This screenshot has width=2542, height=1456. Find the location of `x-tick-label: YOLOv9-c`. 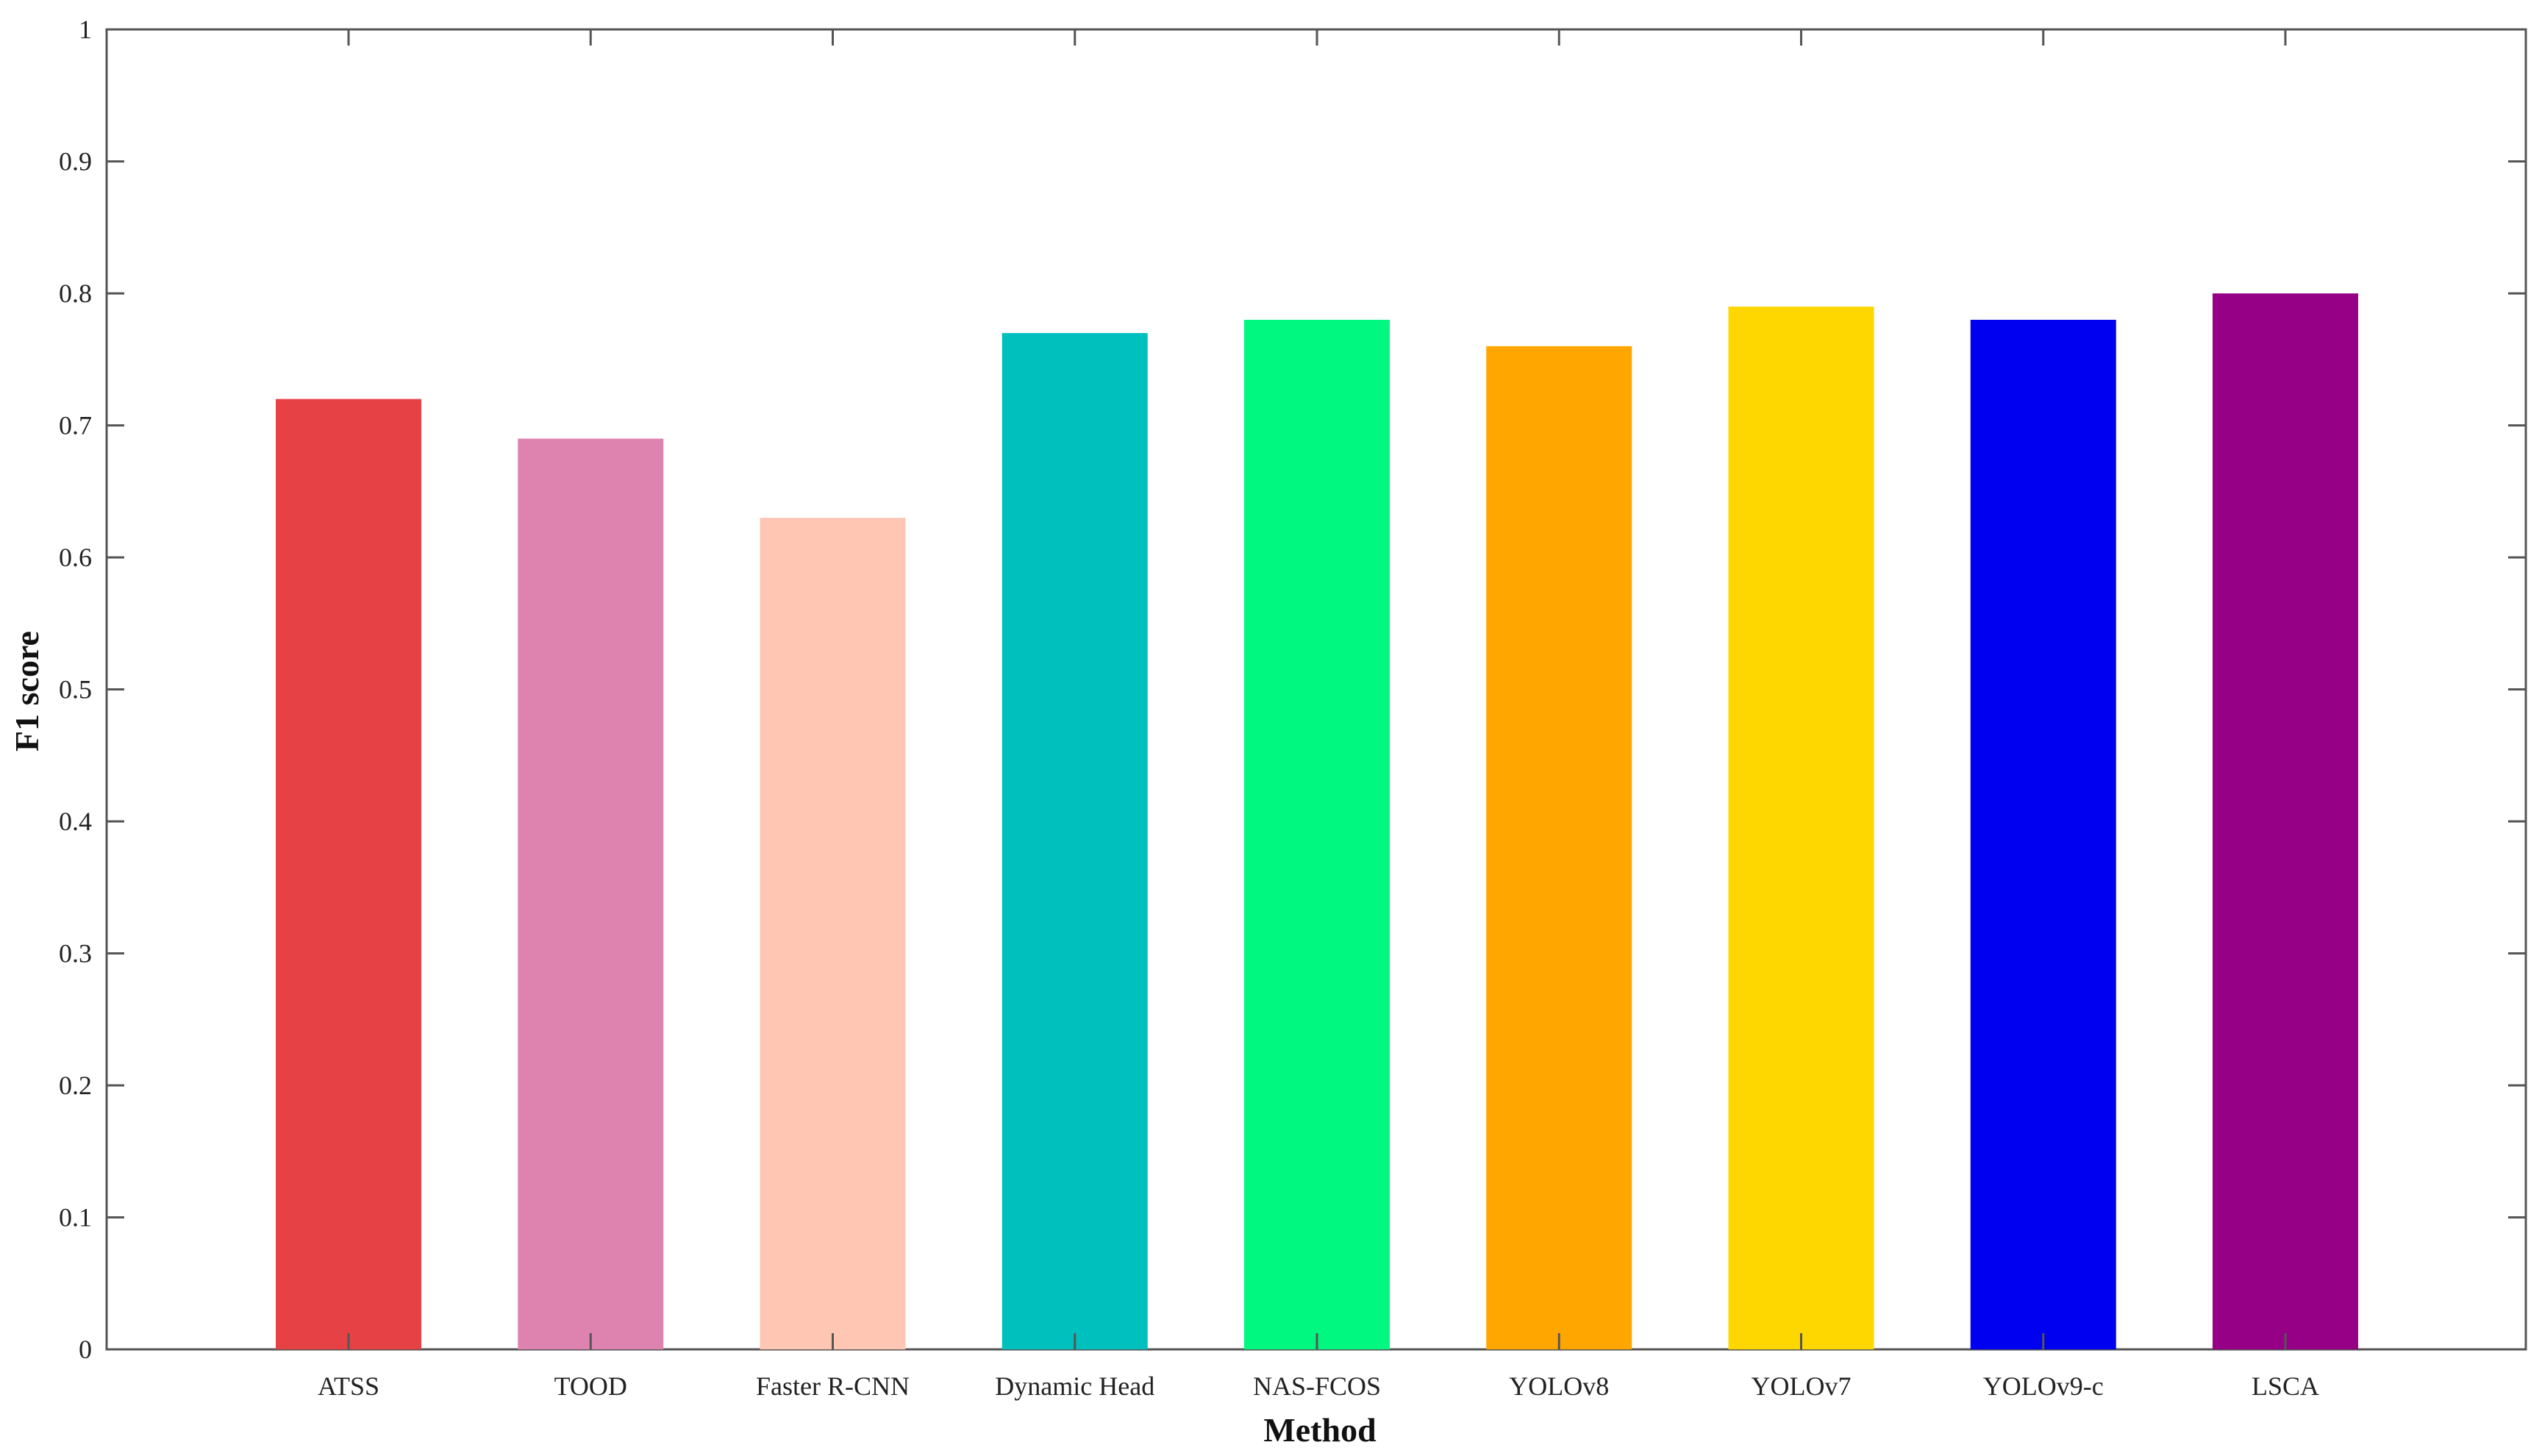

x-tick-label: YOLOv9-c is located at coordinates (2043, 1386).